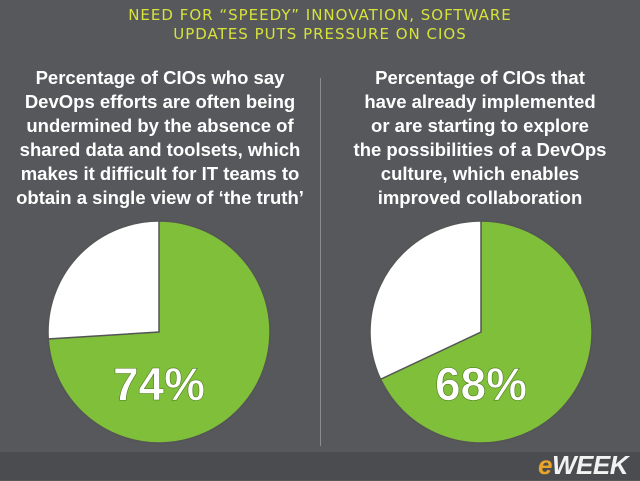 This screenshot has width=640, height=481. What do you see at coordinates (320, 262) in the screenshot?
I see `panel-divider` at bounding box center [320, 262].